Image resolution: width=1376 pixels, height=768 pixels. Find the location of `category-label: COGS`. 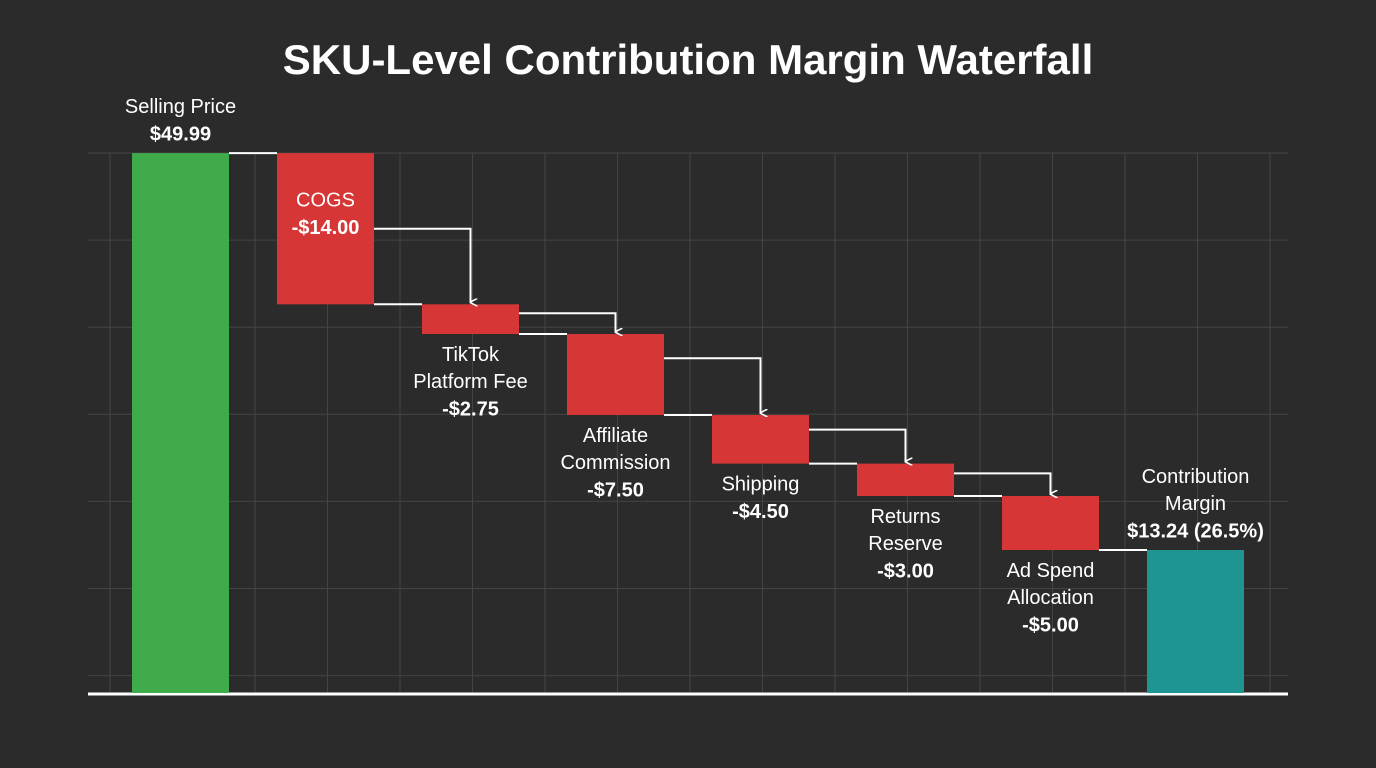

category-label: COGS is located at coordinates (325, 201).